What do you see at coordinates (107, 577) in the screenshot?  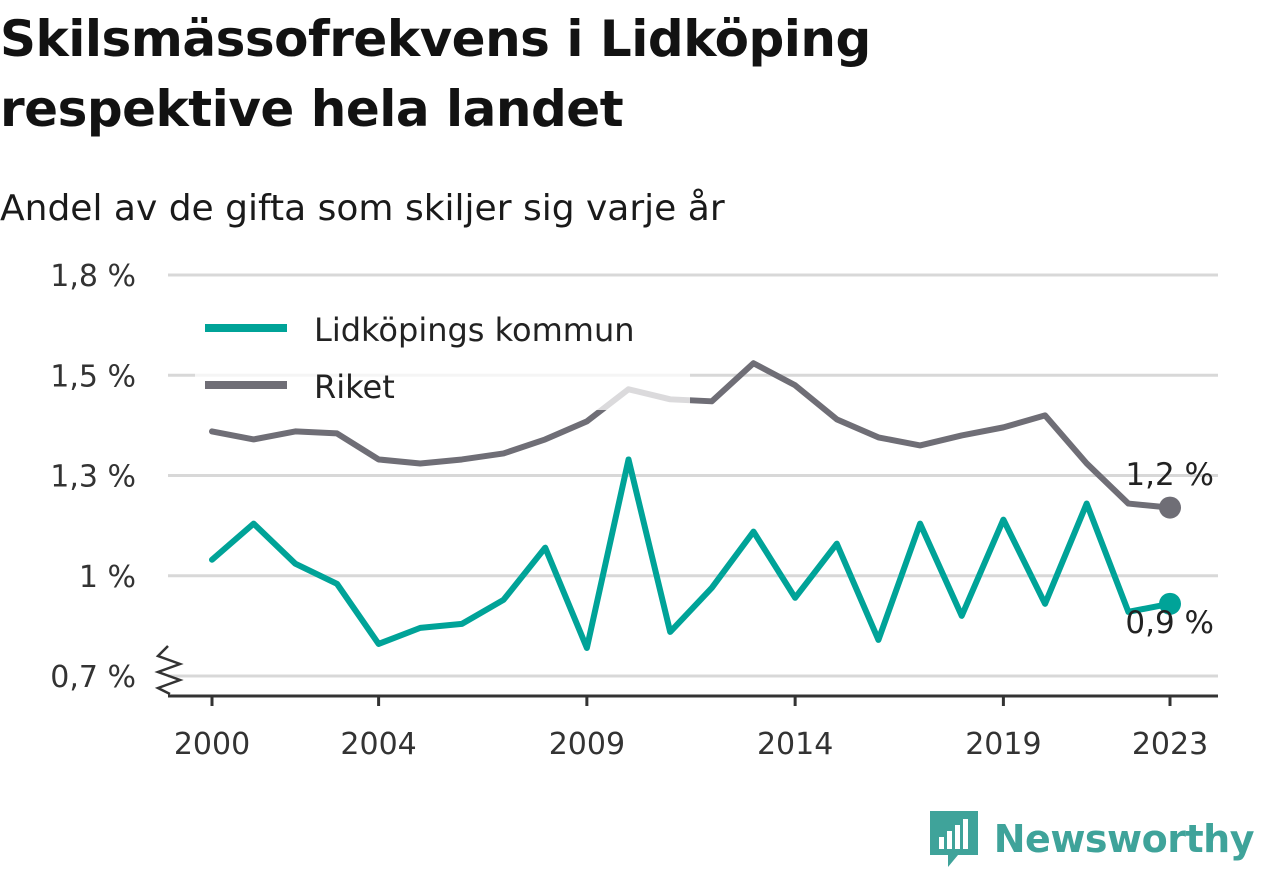 I see `y-tick-label: 1 %` at bounding box center [107, 577].